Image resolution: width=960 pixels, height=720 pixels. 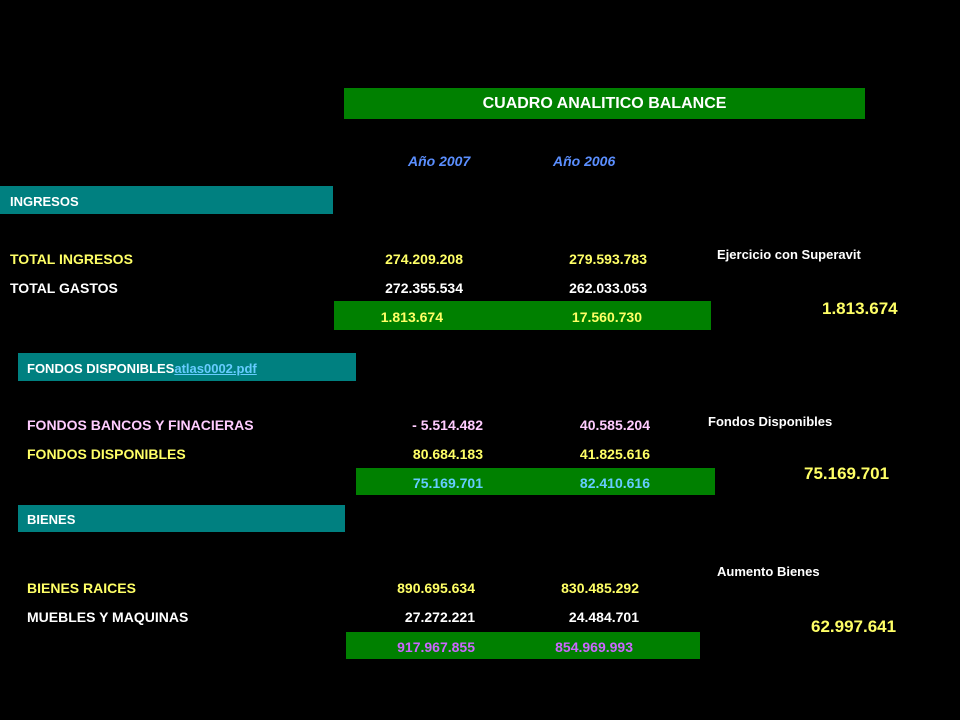 What do you see at coordinates (594, 647) in the screenshot?
I see `bienes-total-2006: 854.969.993` at bounding box center [594, 647].